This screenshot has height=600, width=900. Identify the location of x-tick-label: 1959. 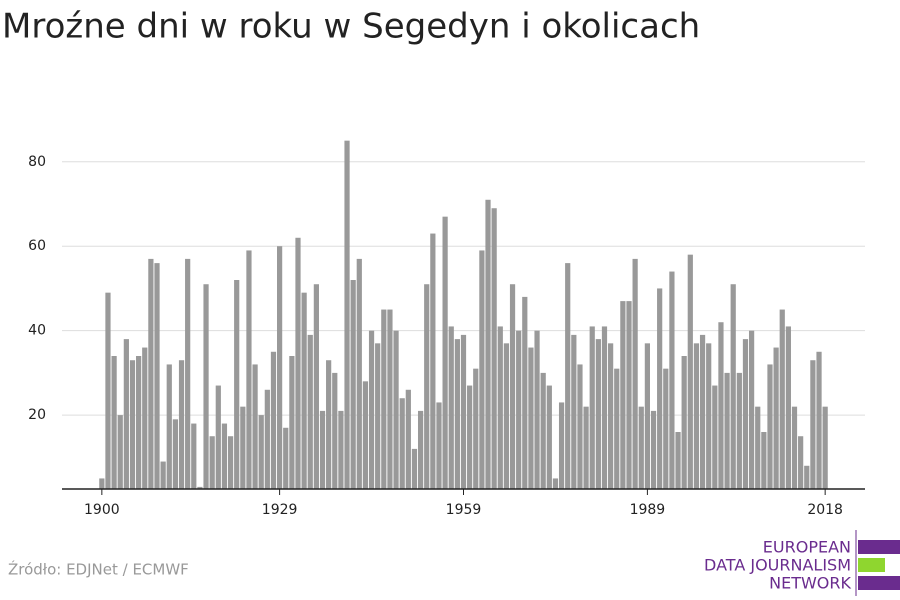
(464, 510).